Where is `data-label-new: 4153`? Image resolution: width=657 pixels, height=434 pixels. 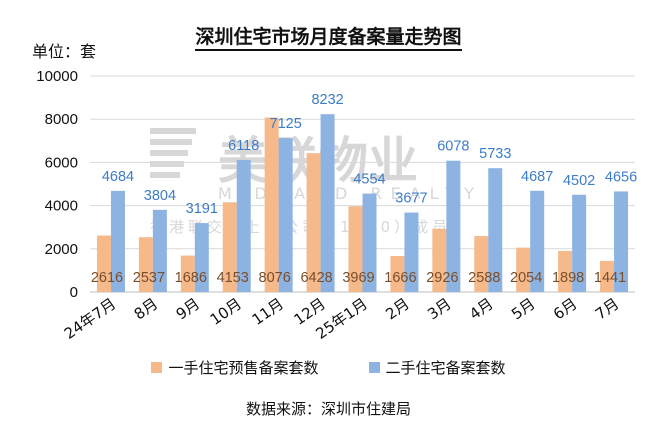 data-label-new: 4153 is located at coordinates (233, 278).